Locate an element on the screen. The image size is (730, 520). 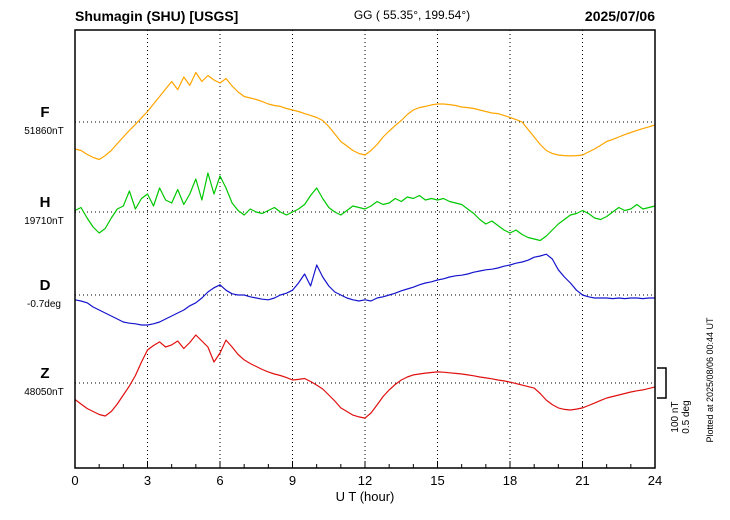
x-tick-label-3: 3 is located at coordinates (147, 480).